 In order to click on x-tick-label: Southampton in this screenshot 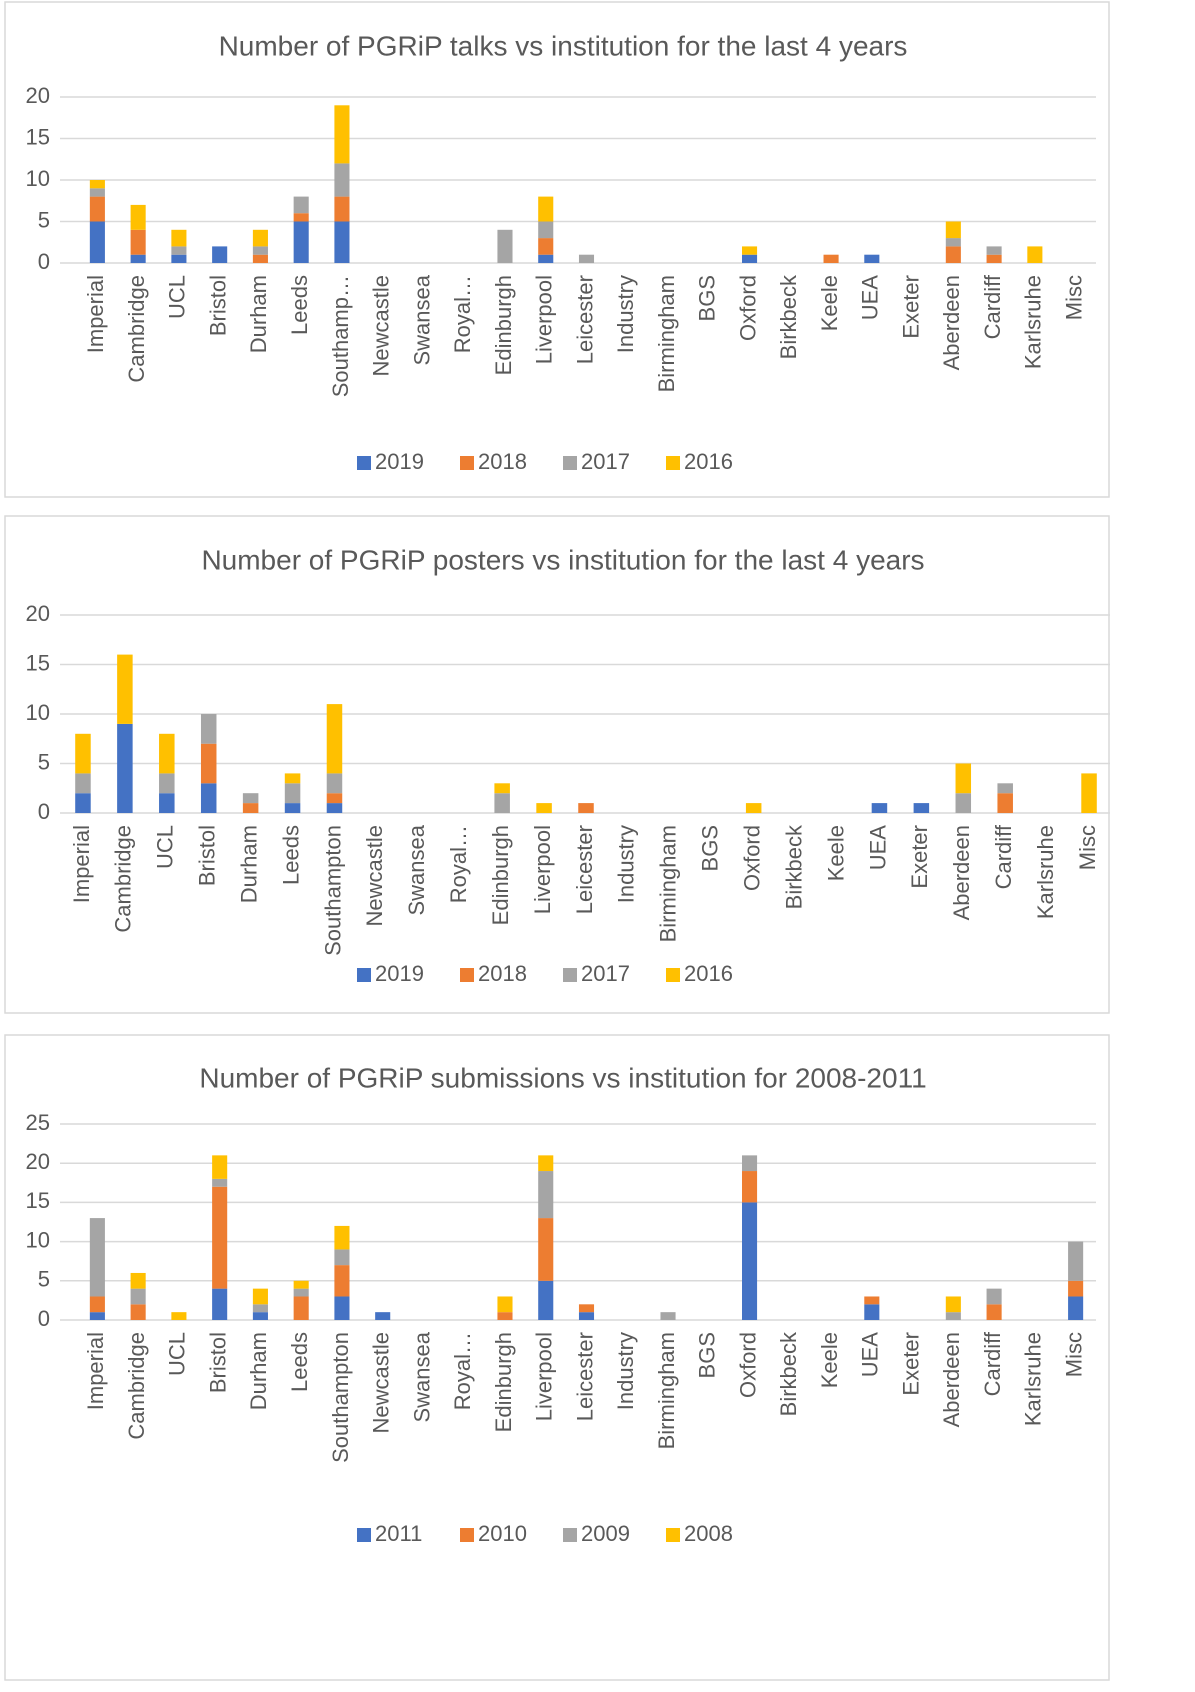, I will do `click(340, 1397)`.